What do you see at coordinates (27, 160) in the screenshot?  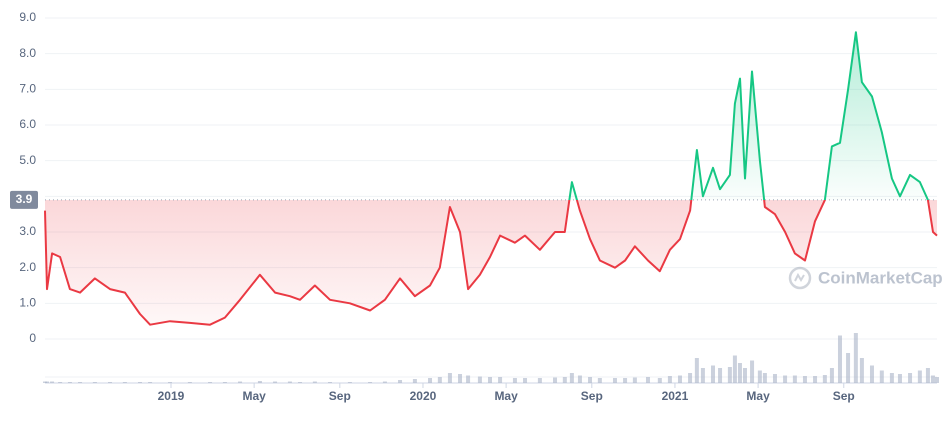 I see `y-tick-label: 5.0` at bounding box center [27, 160].